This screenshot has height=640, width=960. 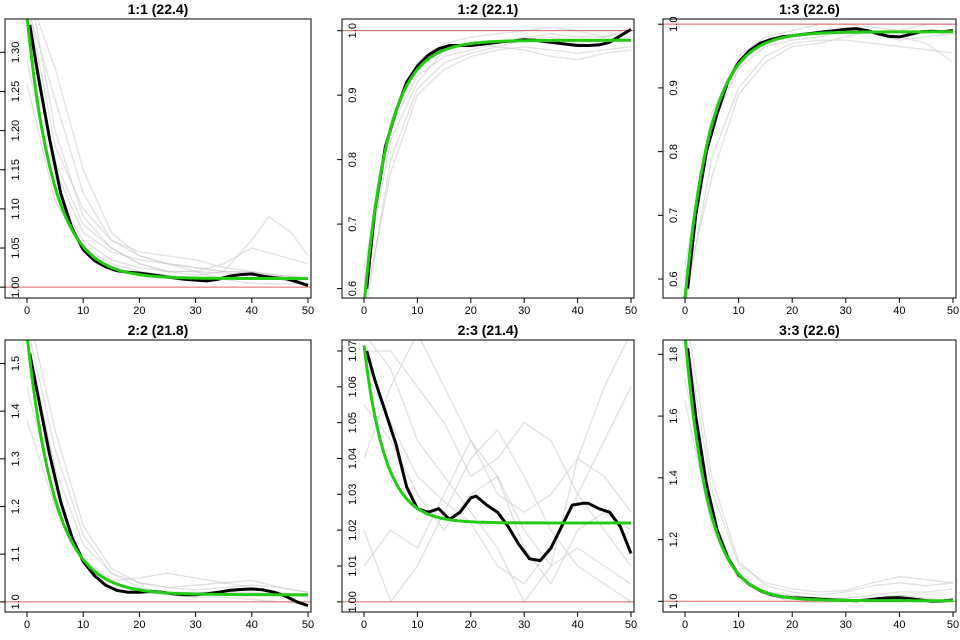 What do you see at coordinates (353, 458) in the screenshot?
I see `y-tick-label: 1.04` at bounding box center [353, 458].